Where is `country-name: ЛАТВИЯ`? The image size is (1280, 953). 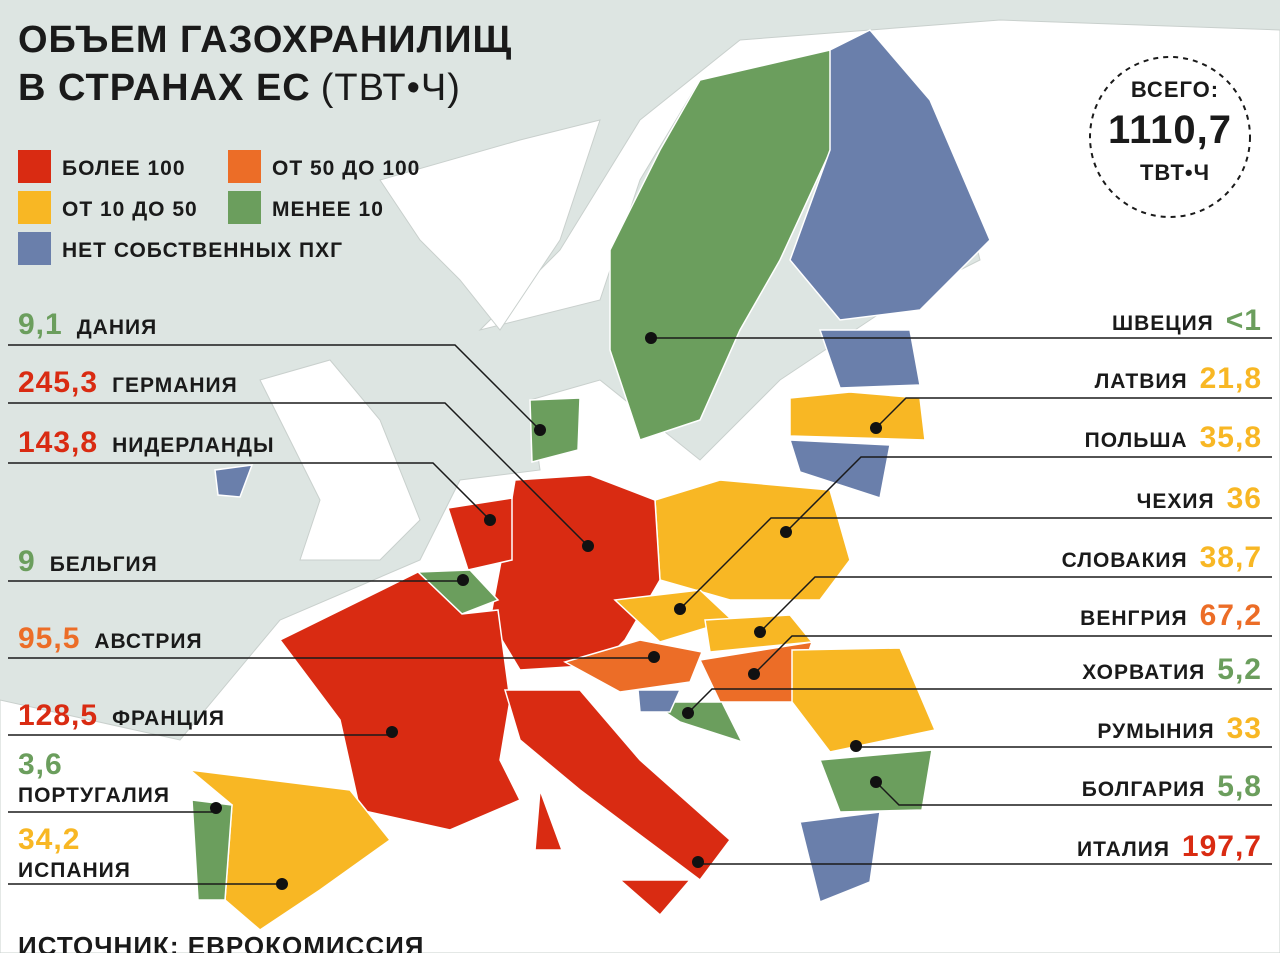
country-name: ЛАТВИЯ is located at coordinates (1141, 381).